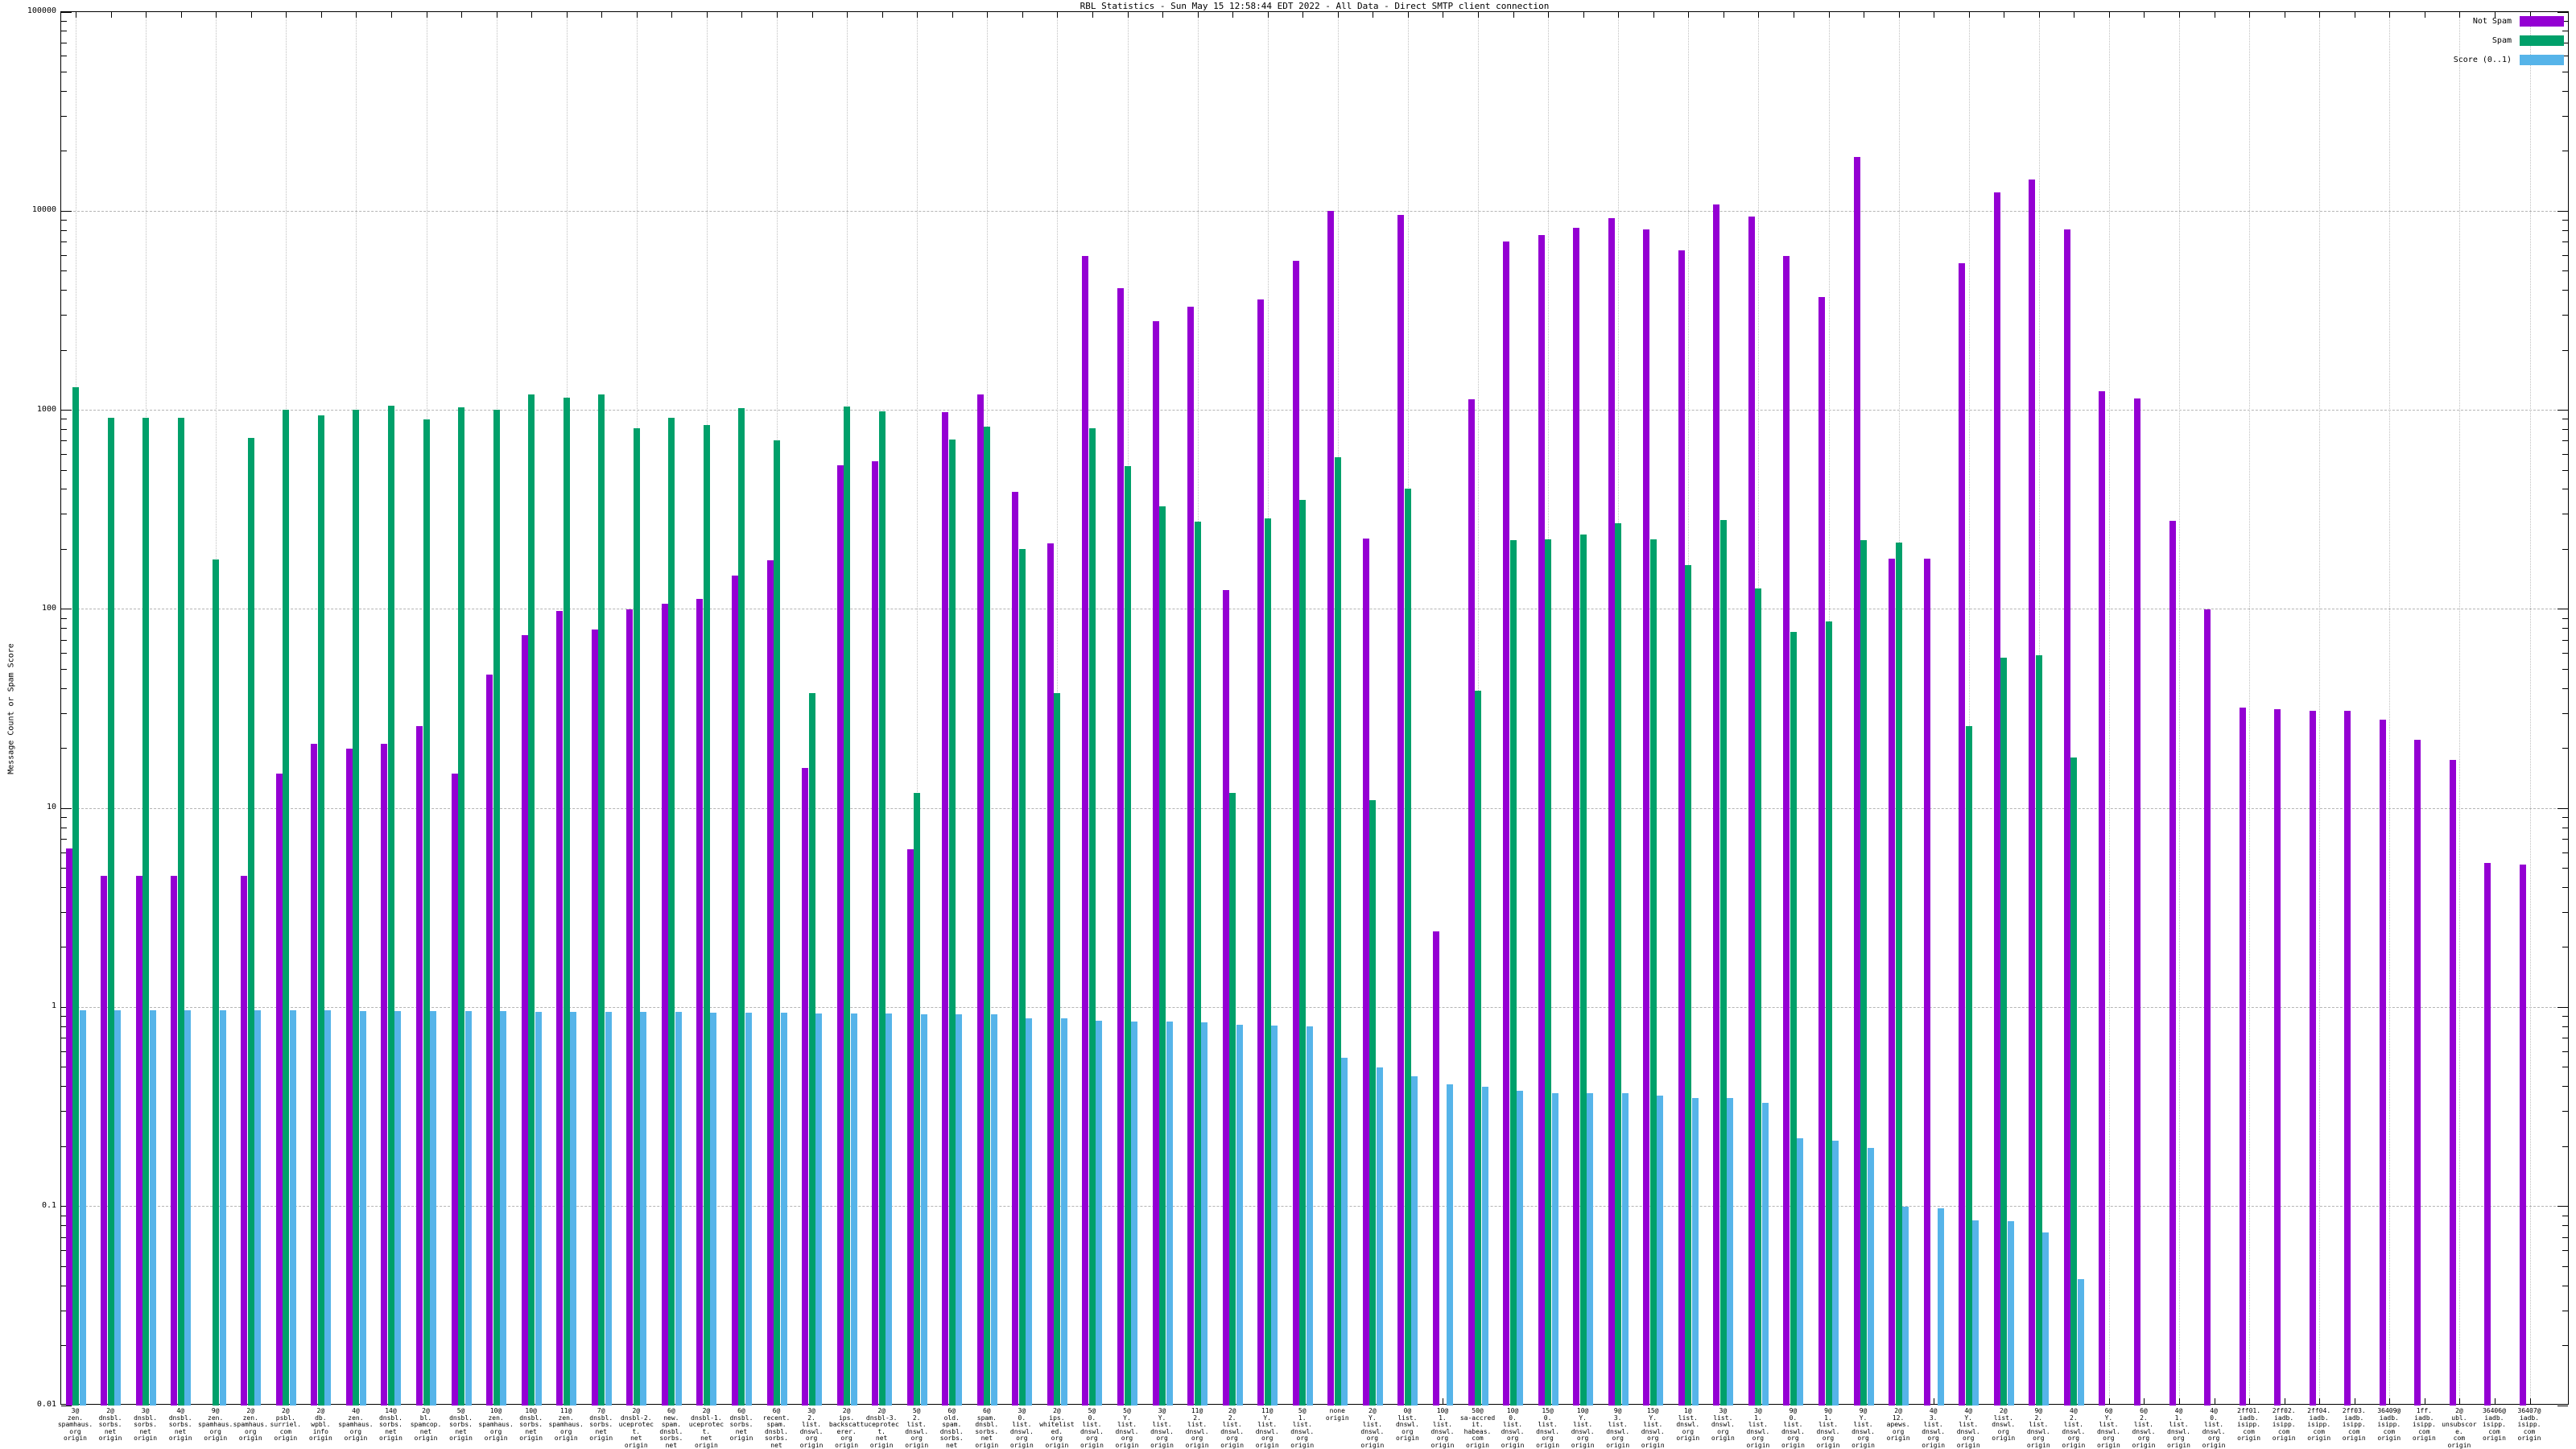 The image size is (2576, 1449). What do you see at coordinates (11, 708) in the screenshot?
I see `y-axis-label: Message Count or Spam Score` at bounding box center [11, 708].